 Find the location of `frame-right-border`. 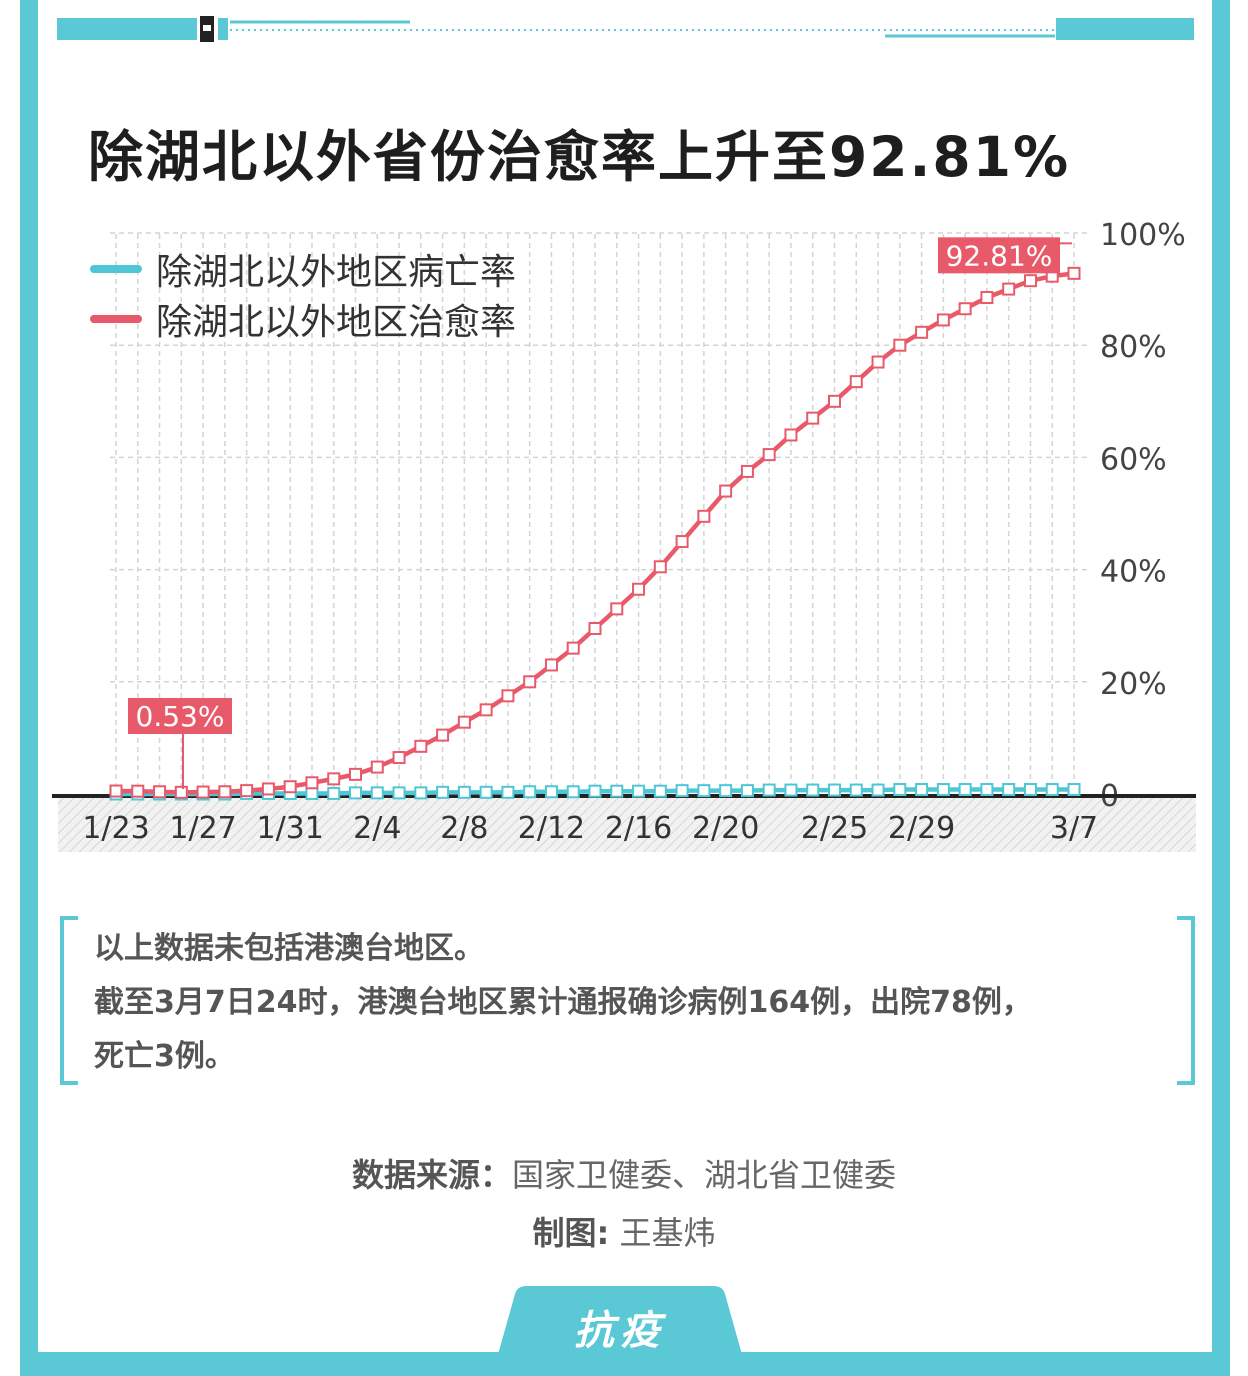

frame-right-border is located at coordinates (1221, 688).